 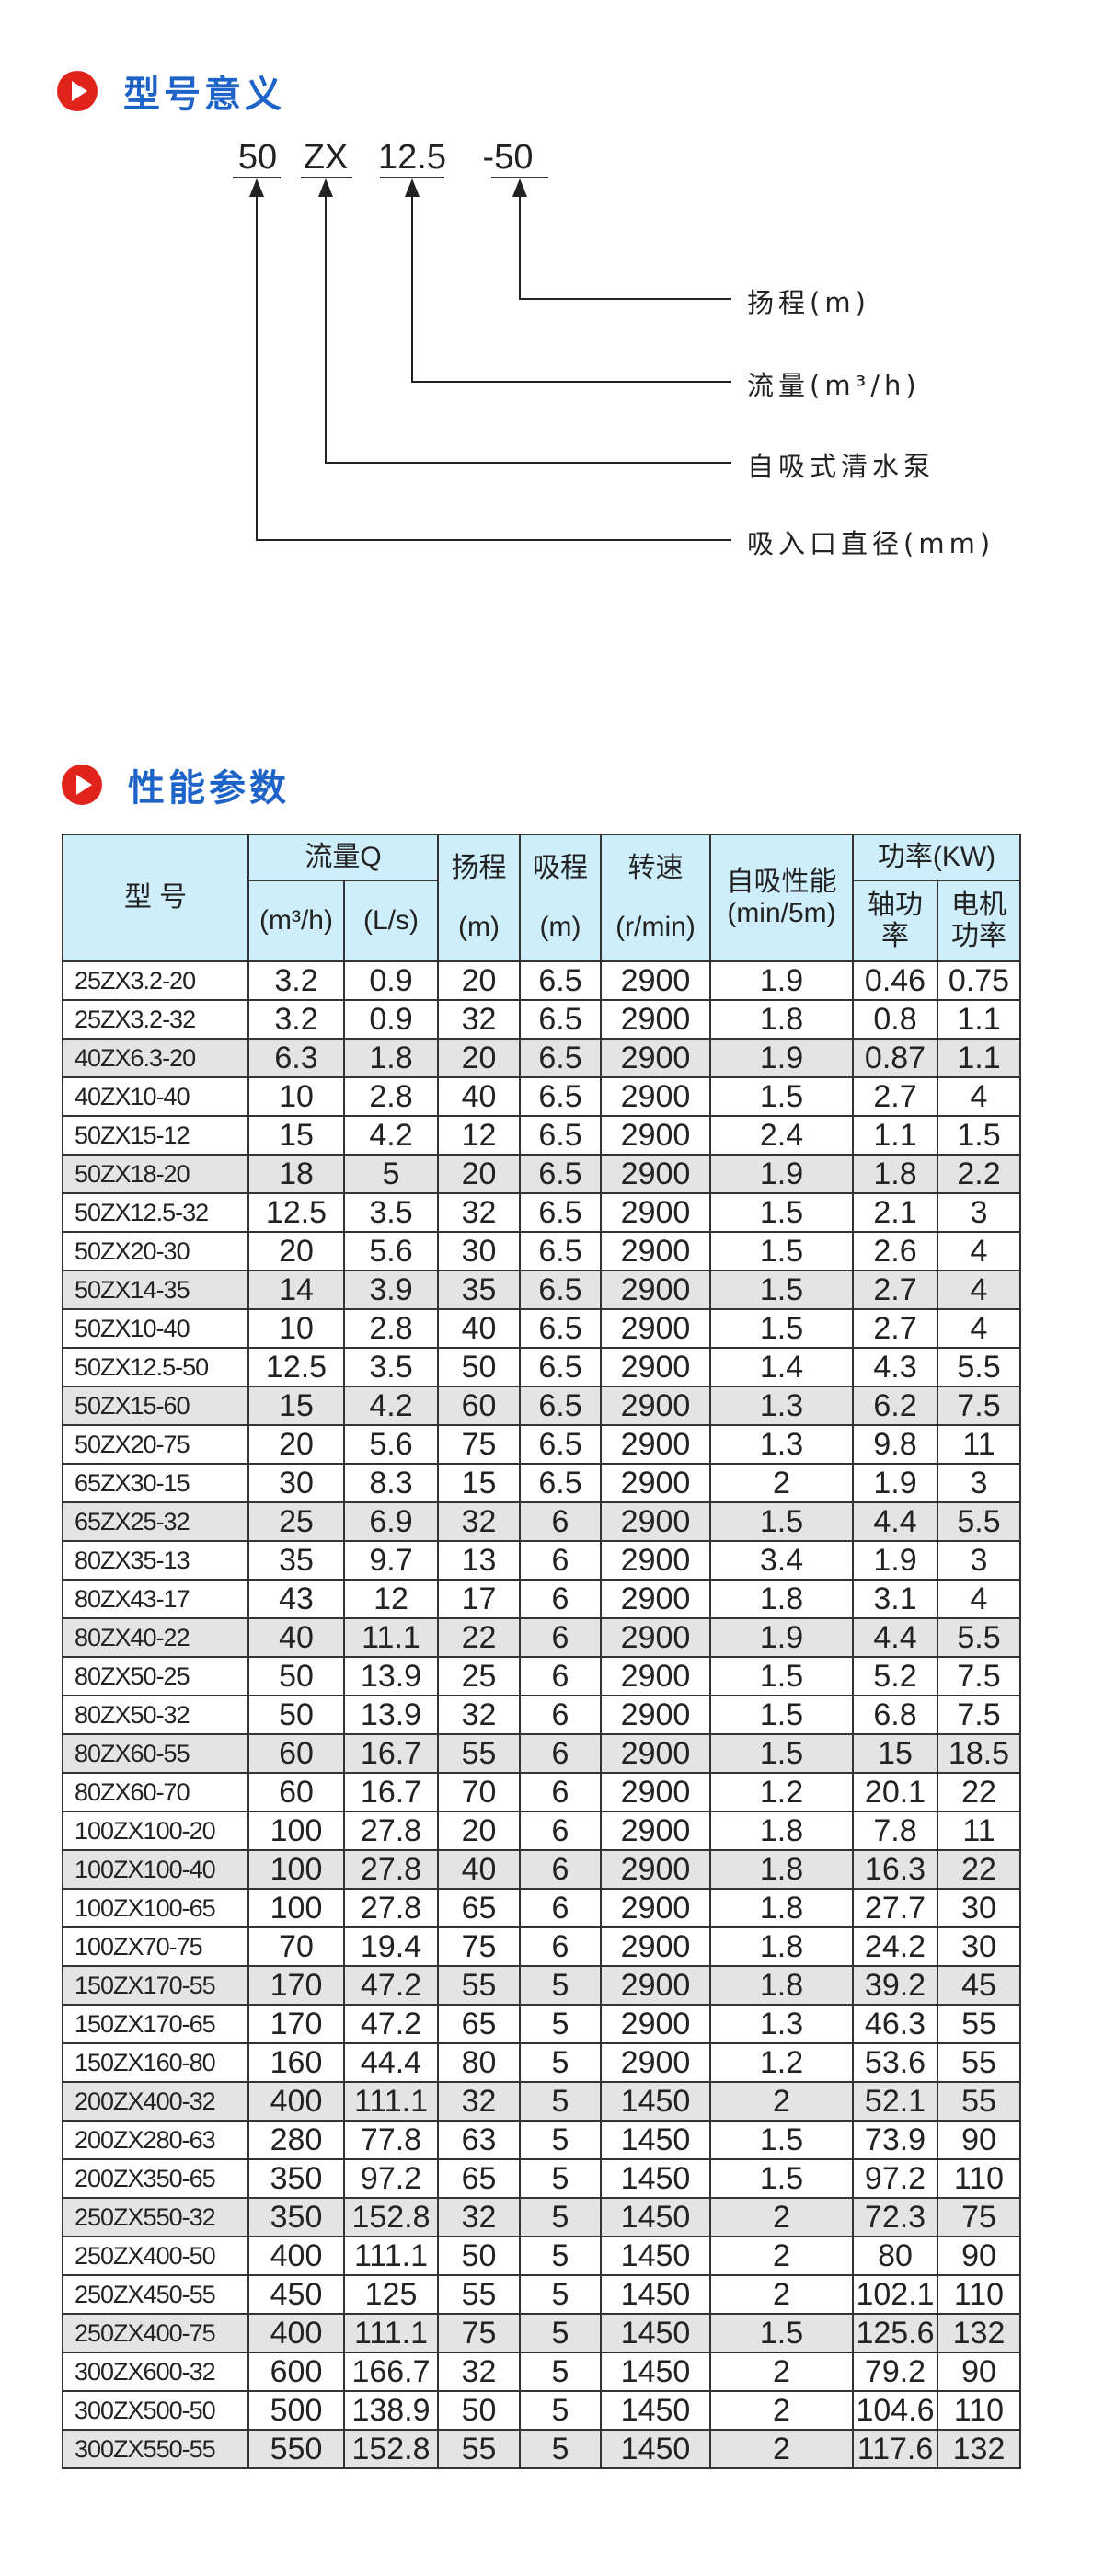 I want to click on table-row: 50ZX15-60 15 4.2 60 6.5 2900 1.3 6.2 7.5, so click(x=541, y=1406).